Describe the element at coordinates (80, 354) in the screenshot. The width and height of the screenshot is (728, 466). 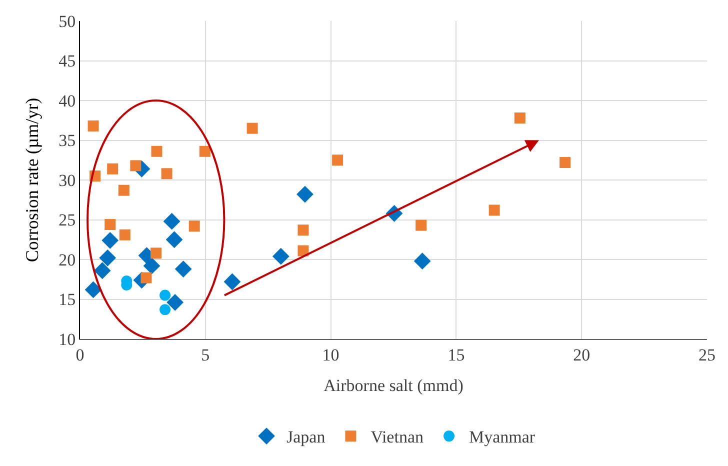
I see `x-tick-label: 0` at that location.